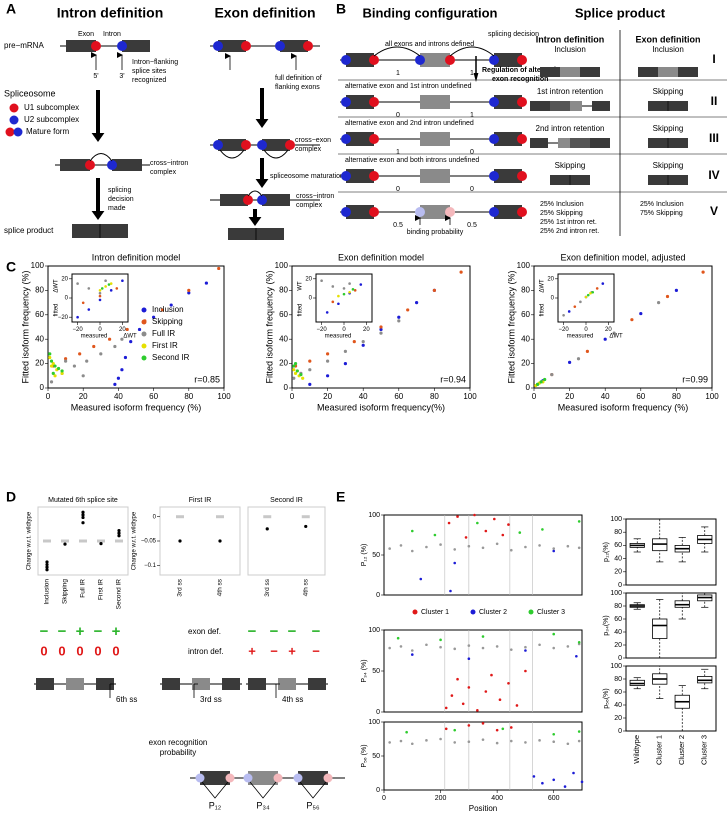 Image resolution: width=727 pixels, height=816 pixels. I want to click on label: probability, so click(178, 752).